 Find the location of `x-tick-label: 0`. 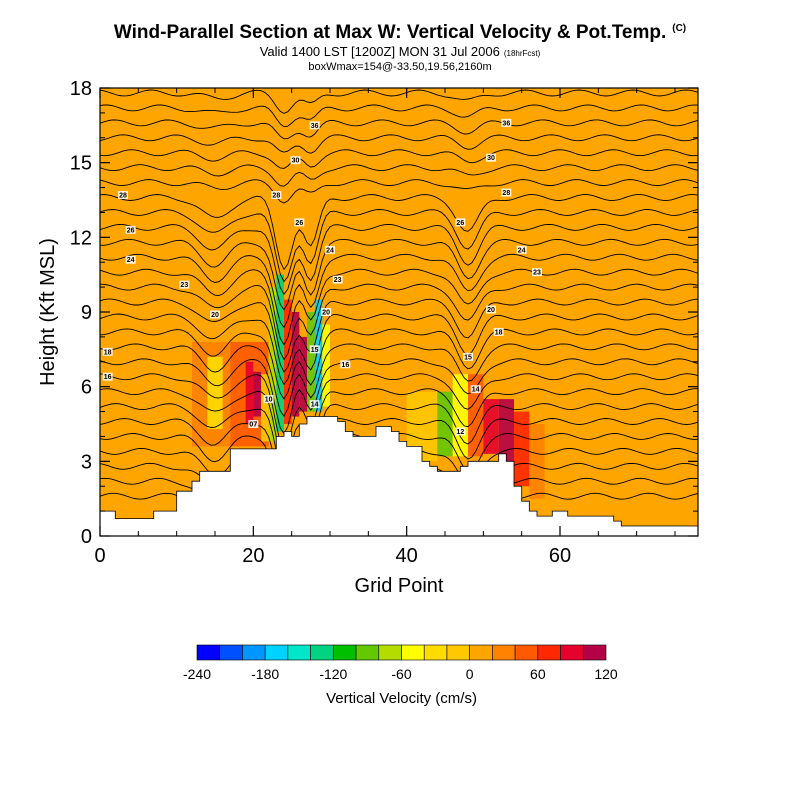

x-tick-label: 0 is located at coordinates (99, 556).